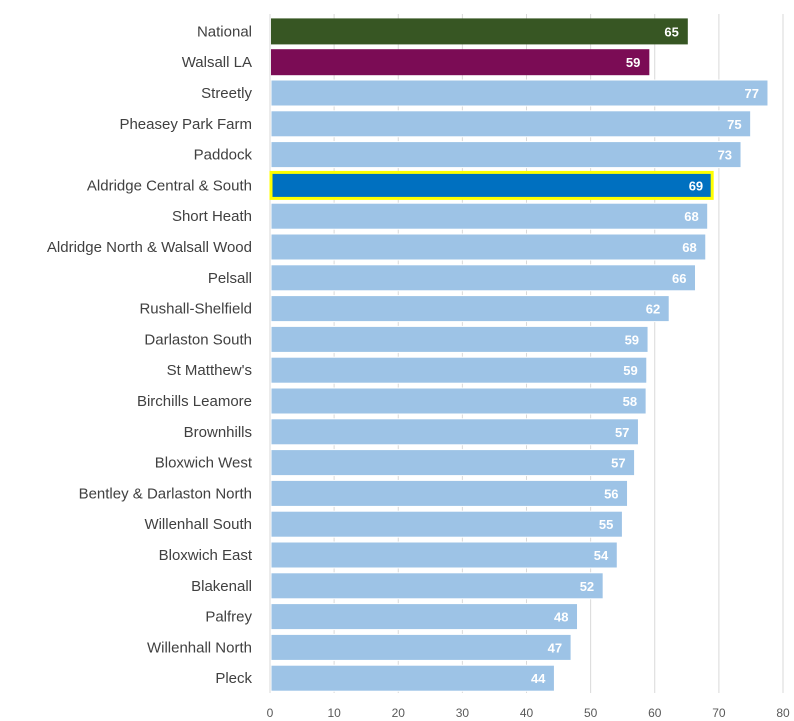  Describe the element at coordinates (437, 586) in the screenshot. I see `bar-blakenall` at that location.